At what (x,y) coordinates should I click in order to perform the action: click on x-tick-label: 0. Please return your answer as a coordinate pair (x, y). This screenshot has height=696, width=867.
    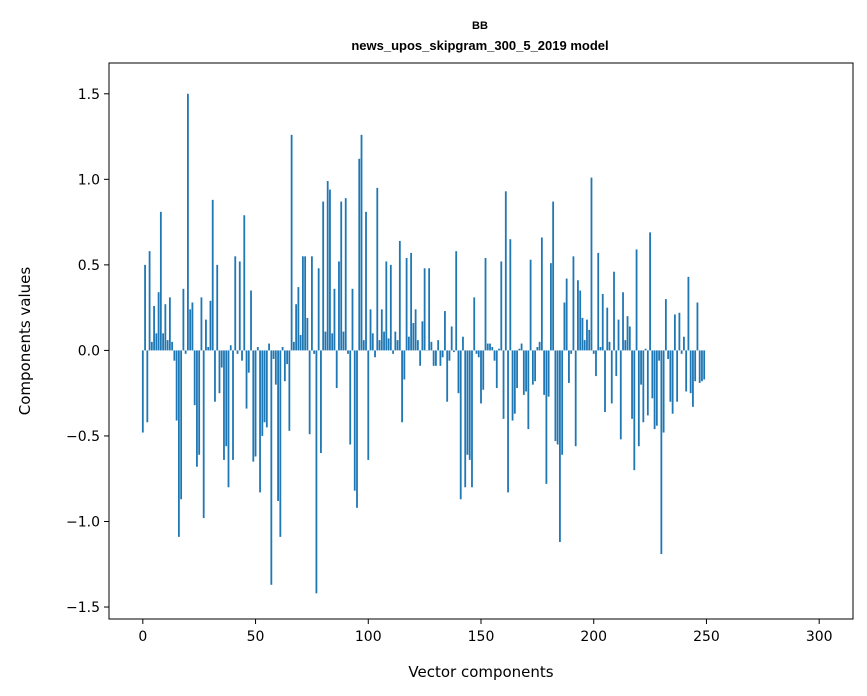
    Looking at the image, I should click on (142, 637).